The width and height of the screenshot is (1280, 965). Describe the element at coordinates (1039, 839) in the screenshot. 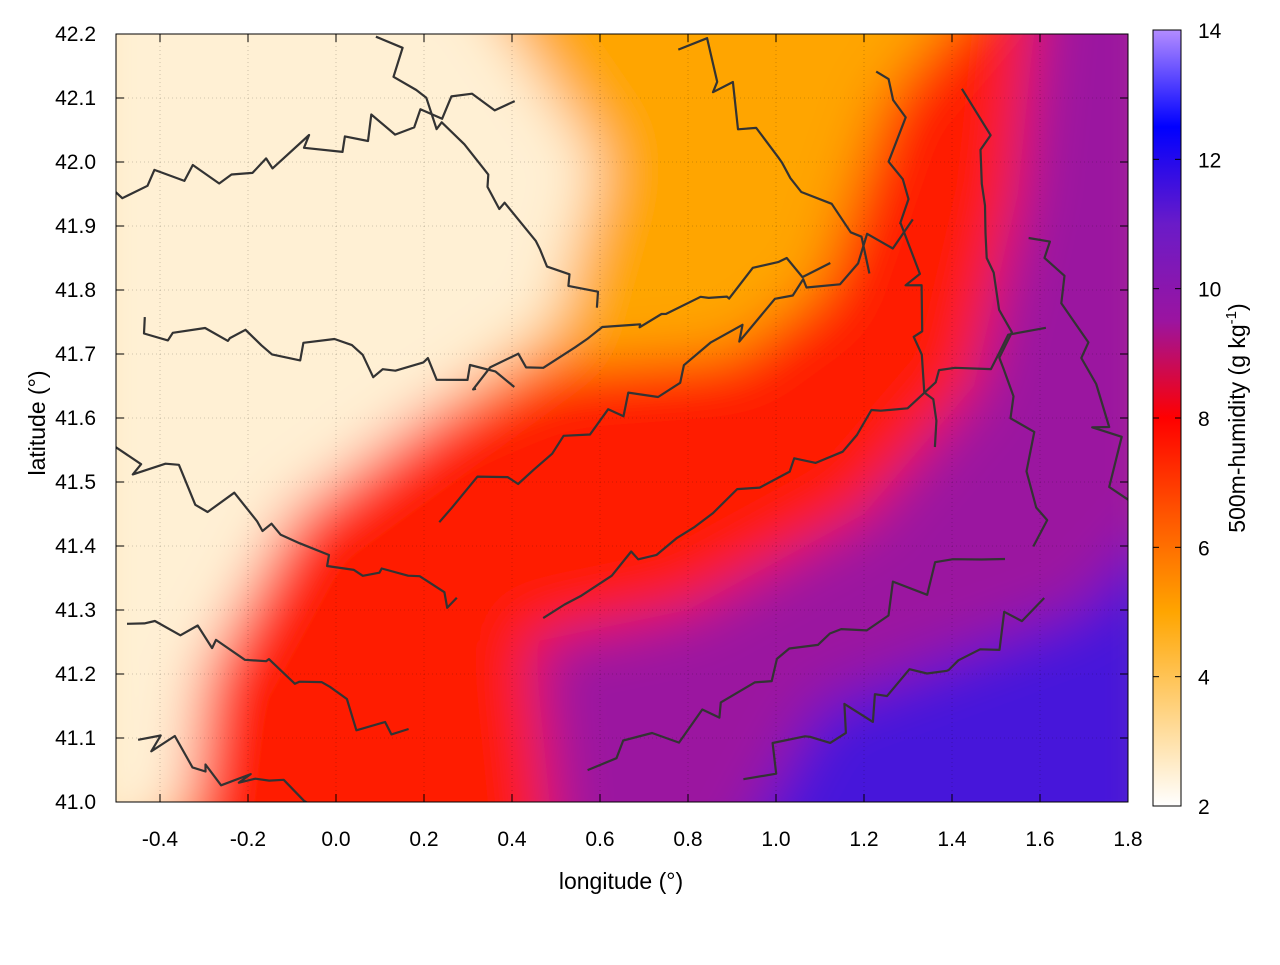

I see `x-tick-label: 1.6` at that location.